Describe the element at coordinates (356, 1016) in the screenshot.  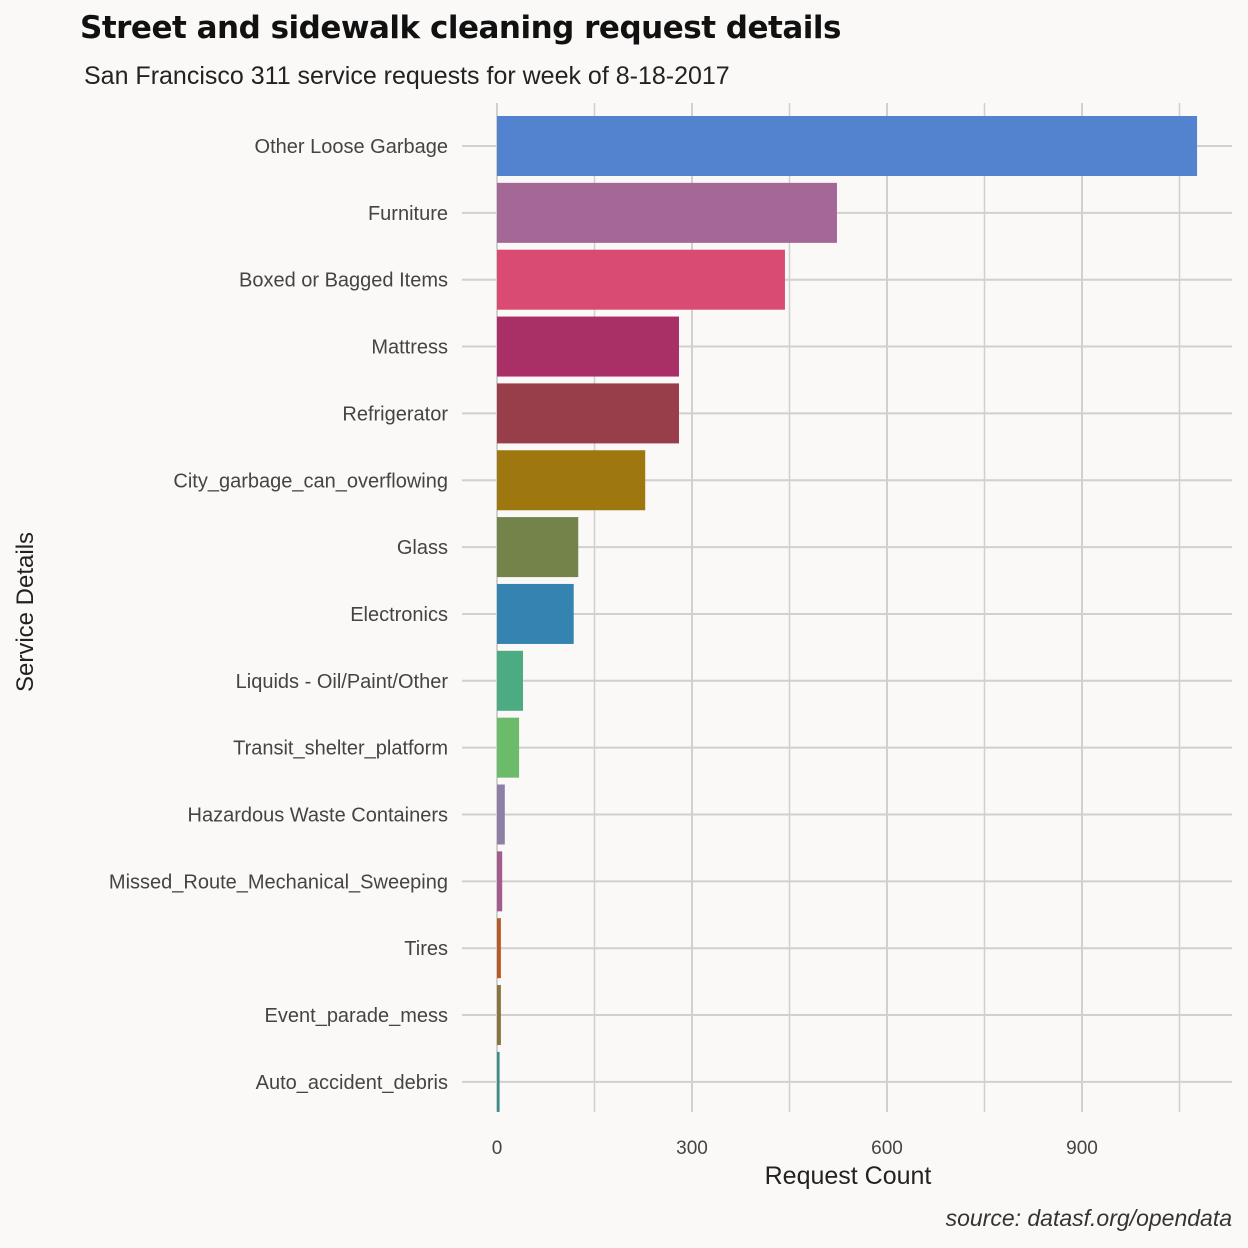
I see `y-tick-label: Event_parade_mess` at that location.